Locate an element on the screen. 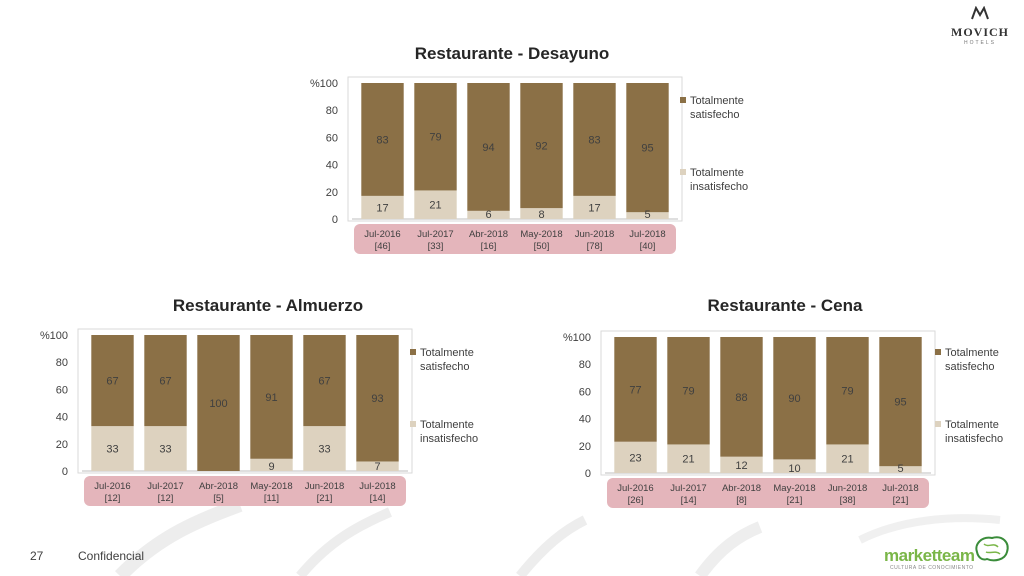 Image resolution: width=1024 pixels, height=576 pixels. data-label-insatisfecho: 33 is located at coordinates (165, 450).